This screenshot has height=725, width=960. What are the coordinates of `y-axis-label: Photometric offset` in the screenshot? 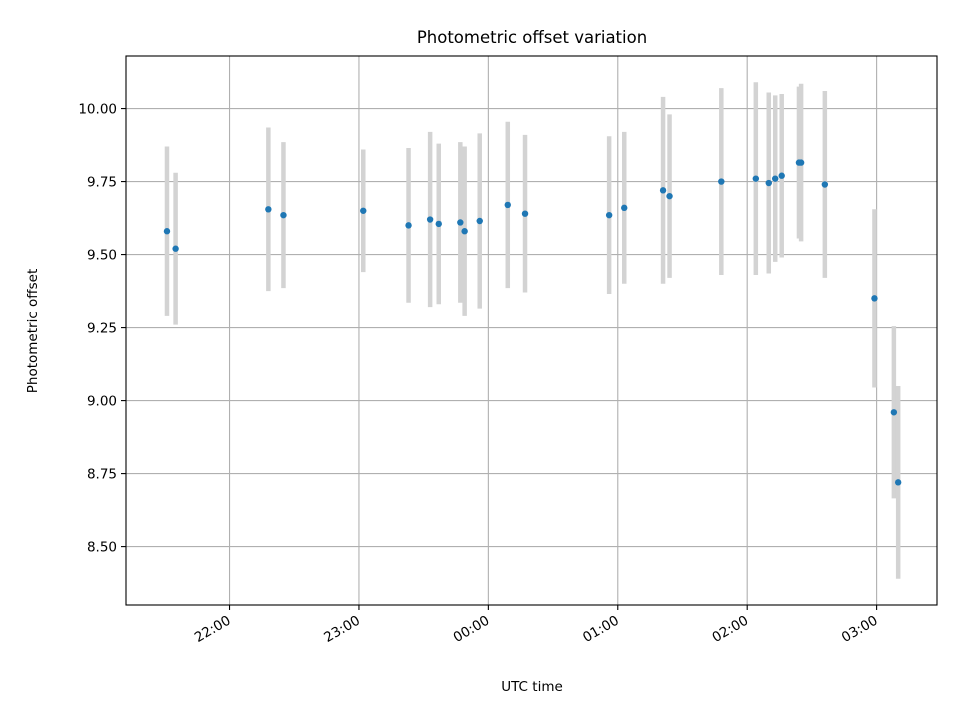 It's located at (33, 331).